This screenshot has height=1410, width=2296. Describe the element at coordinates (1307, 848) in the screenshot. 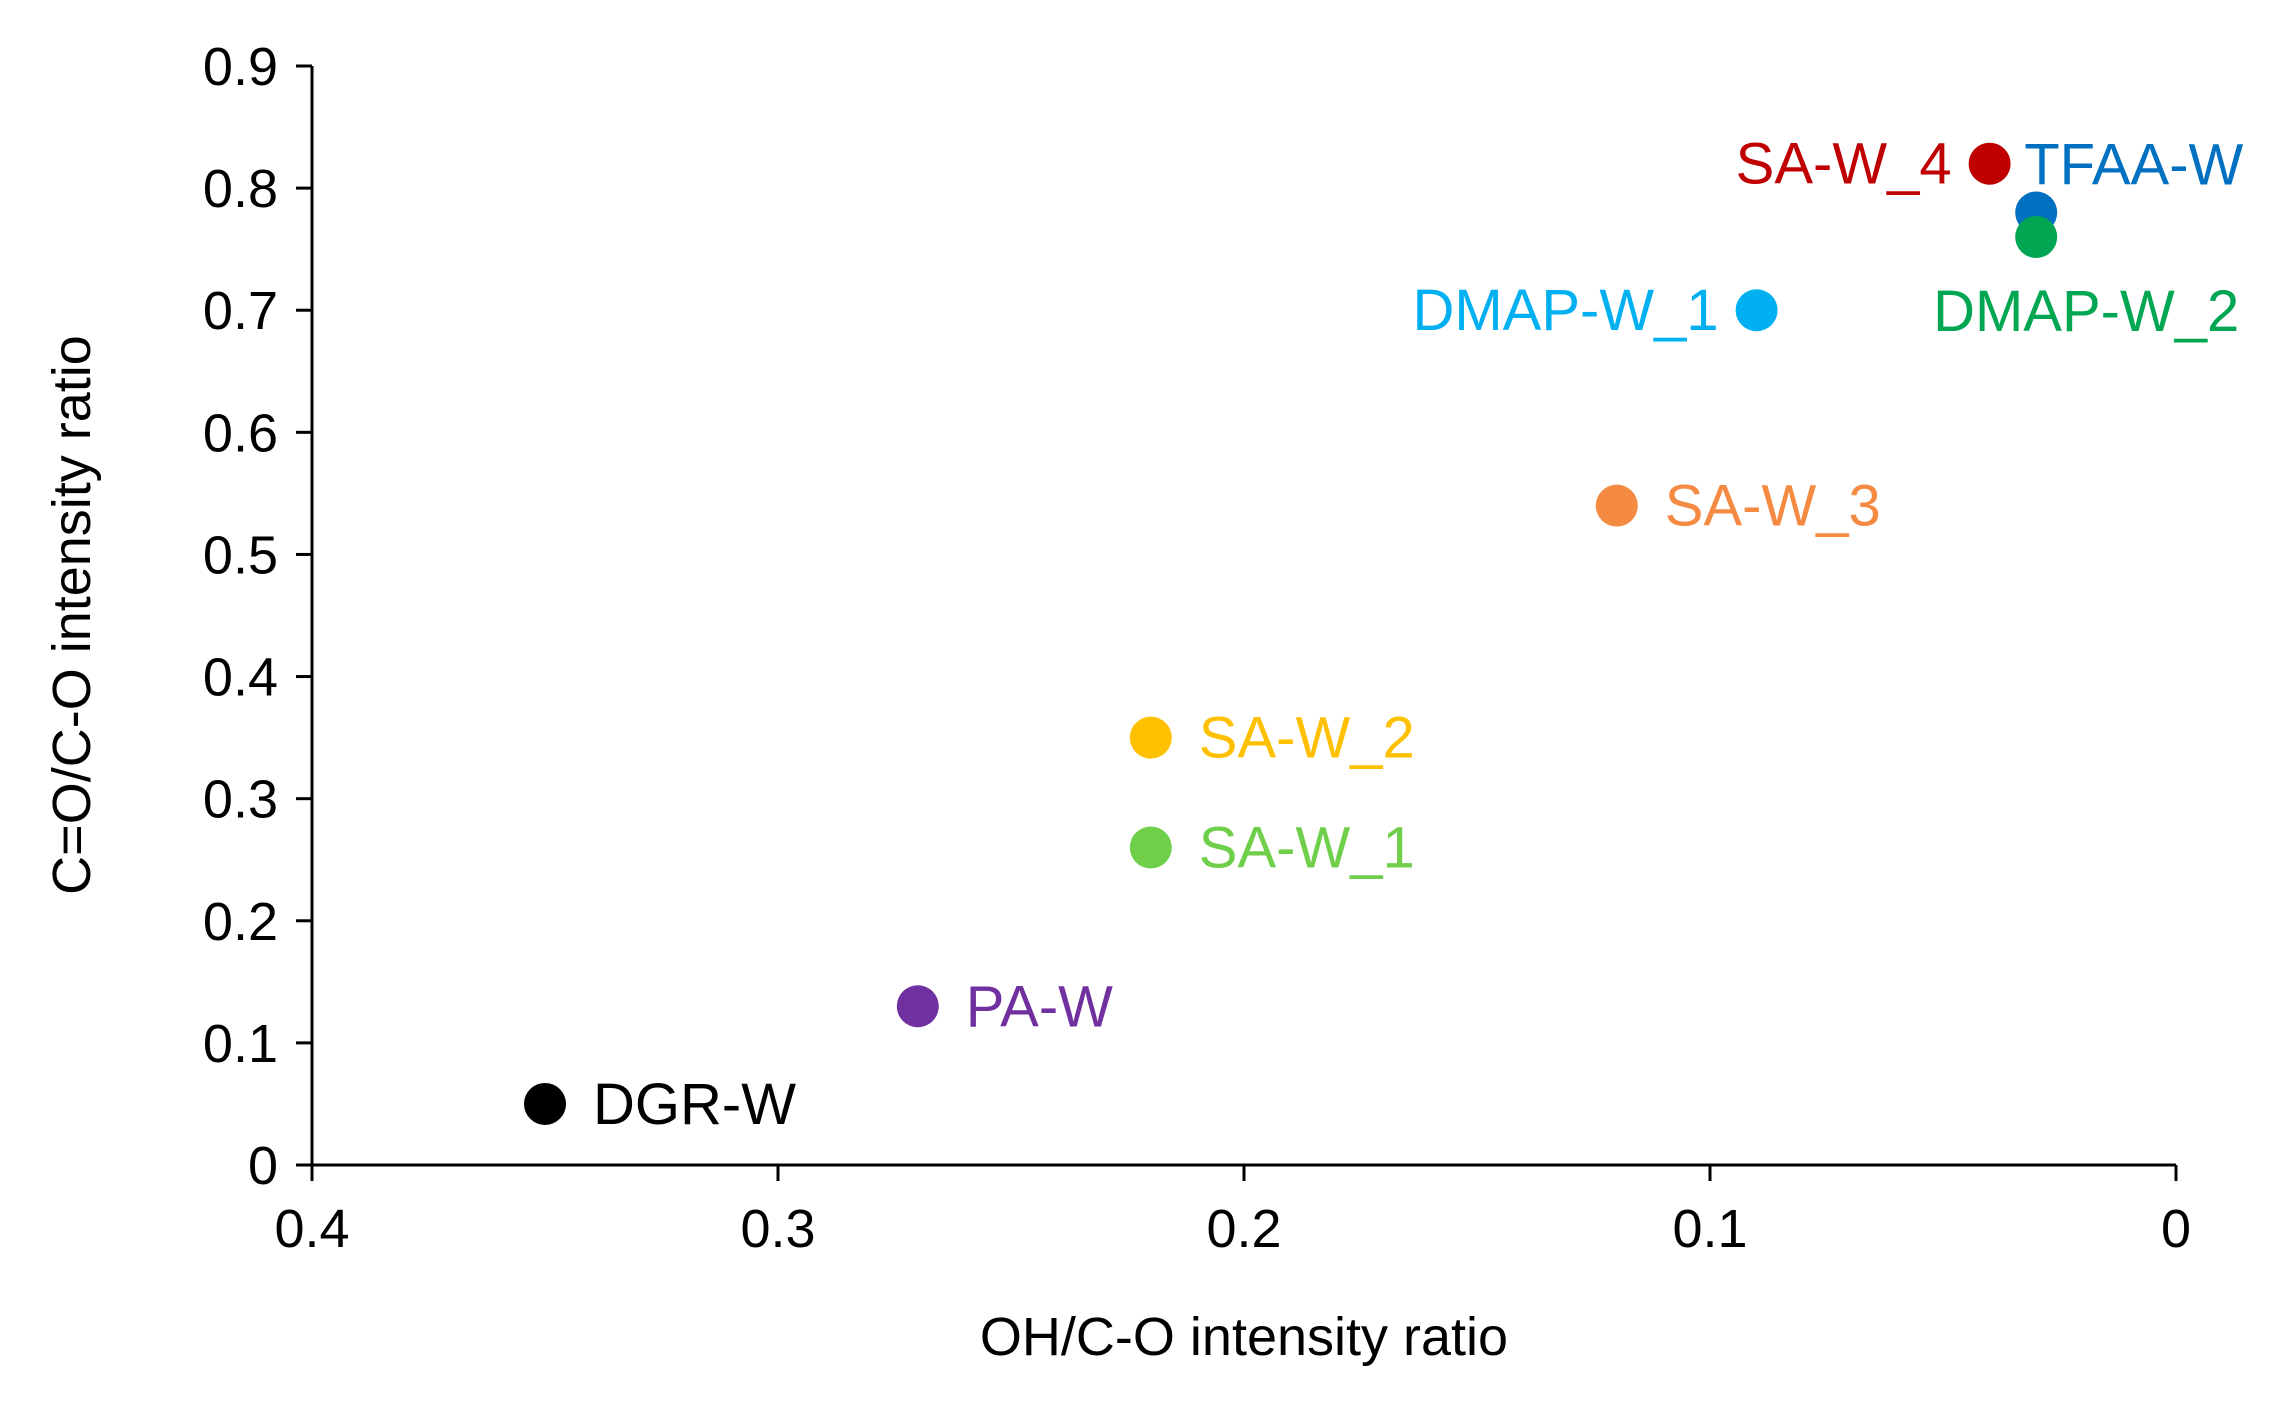

I see `data-point-label: SA-W_1` at that location.